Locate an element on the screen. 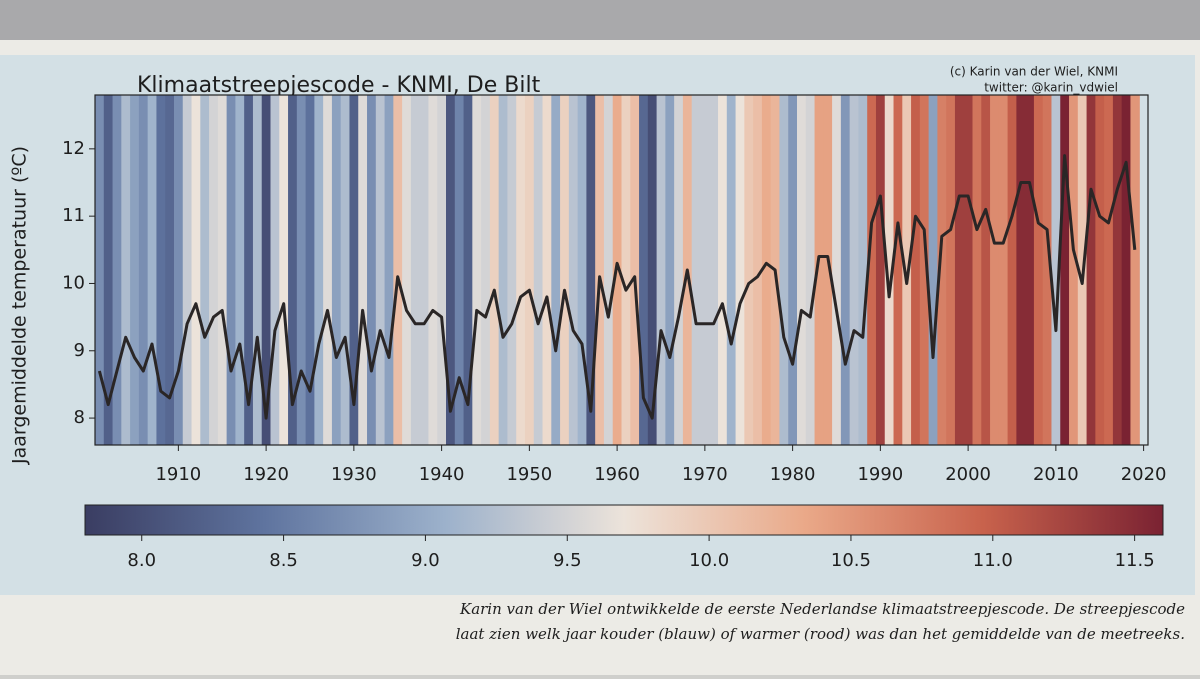 This screenshot has height=679, width=1200. x-tick-label: 1980 is located at coordinates (793, 474).